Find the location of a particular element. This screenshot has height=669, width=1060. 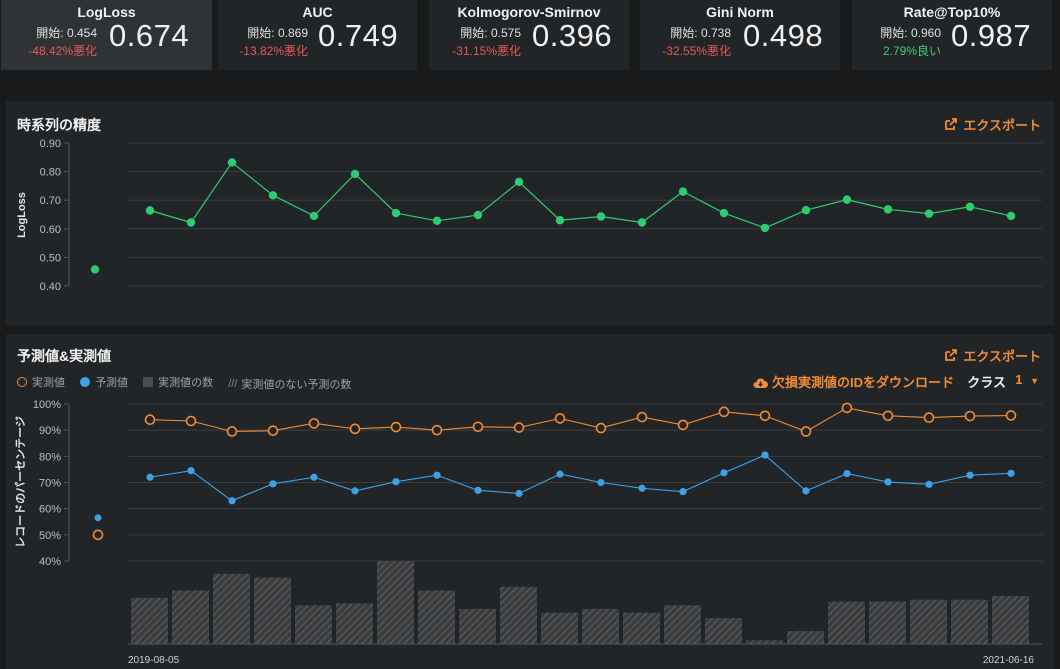

pred-export-label: エクスポート is located at coordinates (1002, 356).